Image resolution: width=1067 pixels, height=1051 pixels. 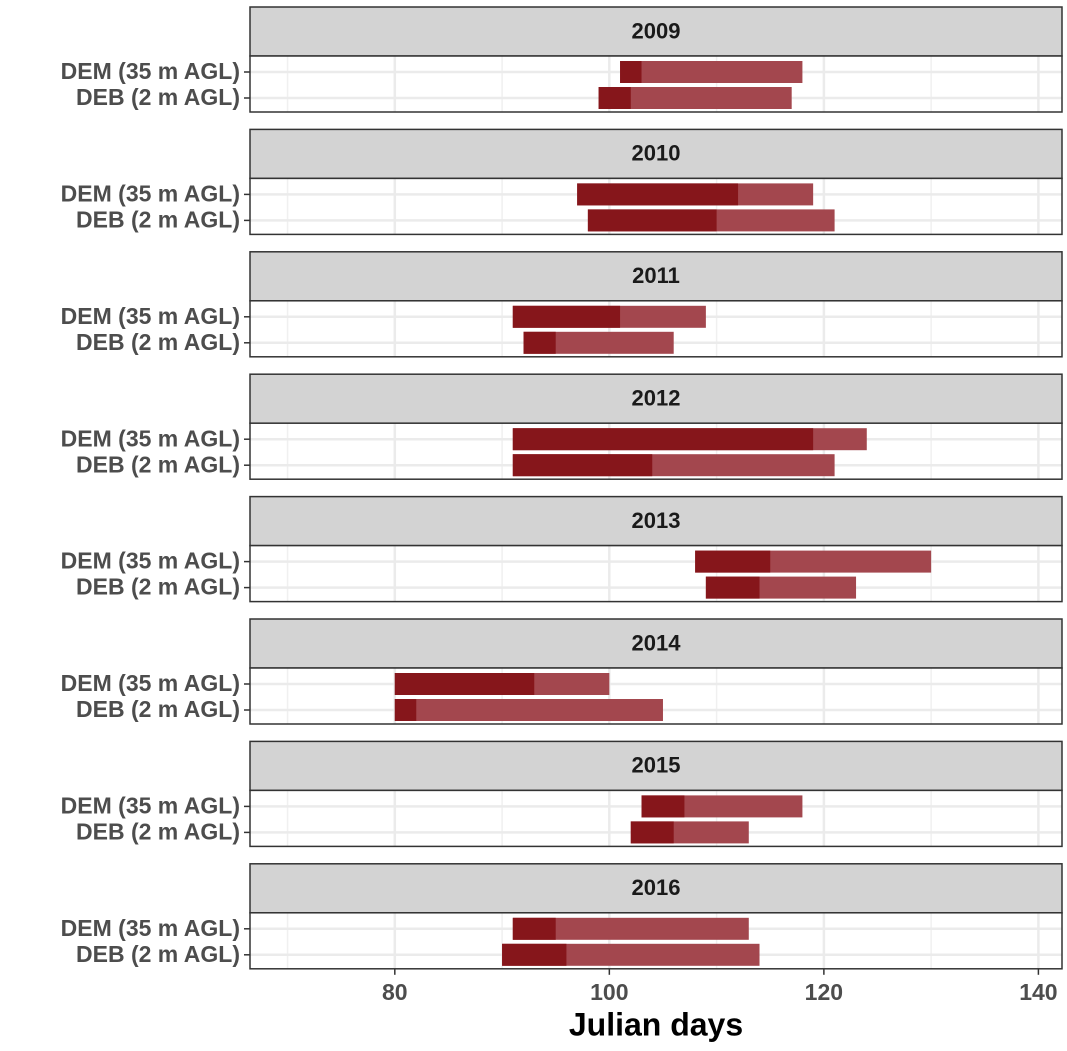 I want to click on strip-title: 2009, so click(x=656, y=30).